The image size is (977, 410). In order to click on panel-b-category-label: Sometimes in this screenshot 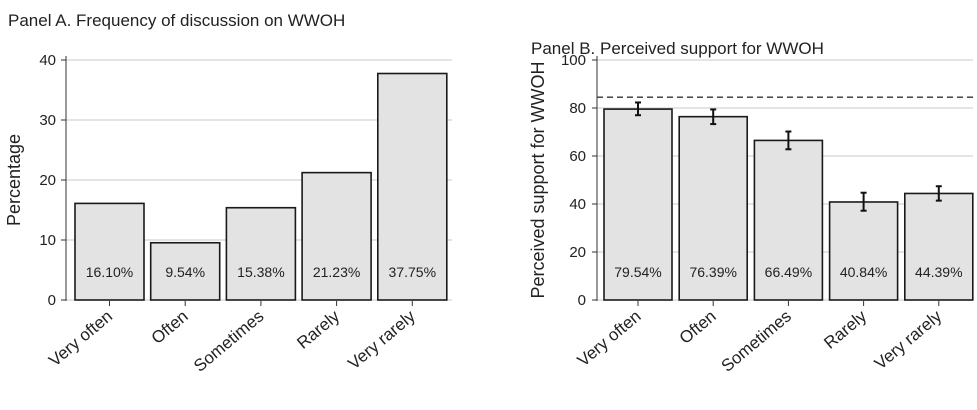, I will do `click(756, 341)`.